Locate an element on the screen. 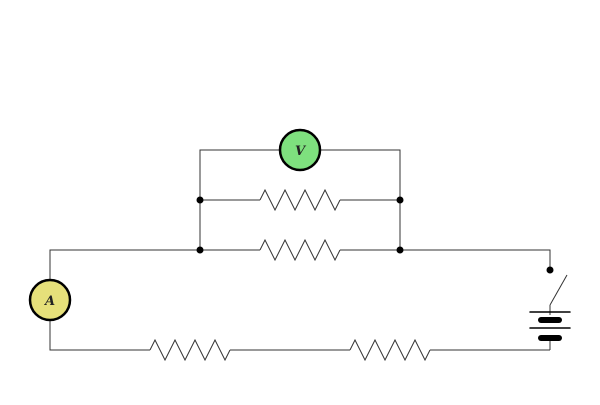  switch-lever is located at coordinates (558, 290).